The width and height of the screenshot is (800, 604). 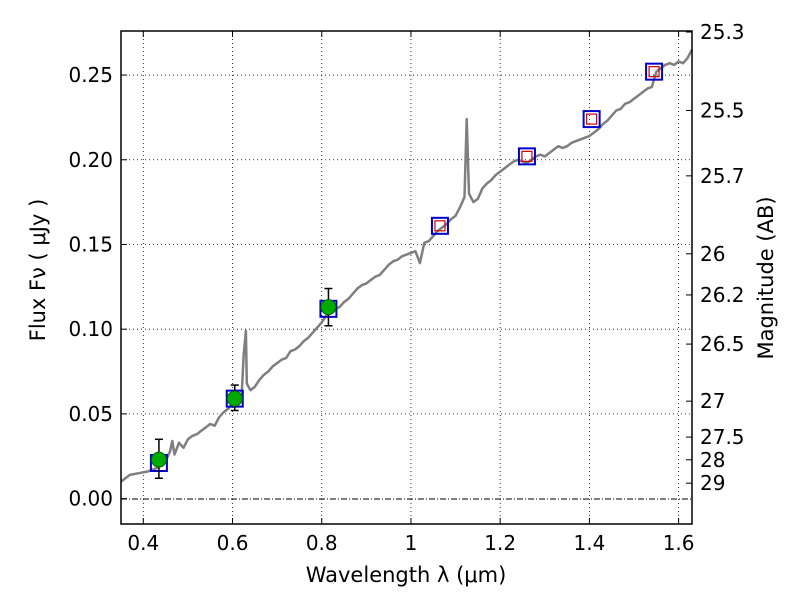 What do you see at coordinates (712, 401) in the screenshot?
I see `magnitude-tick-label: 27` at bounding box center [712, 401].